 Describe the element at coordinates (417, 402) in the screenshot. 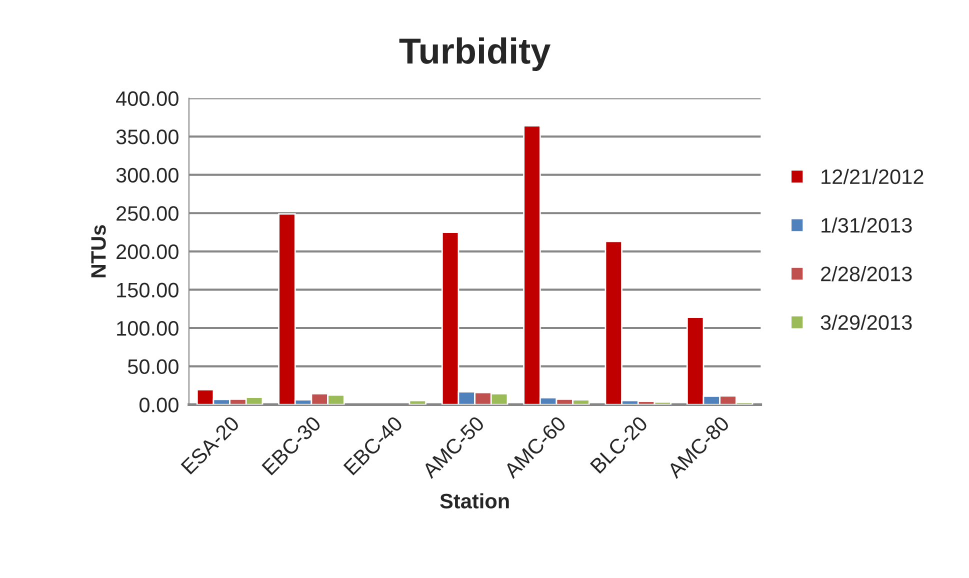

I see `bar` at that location.